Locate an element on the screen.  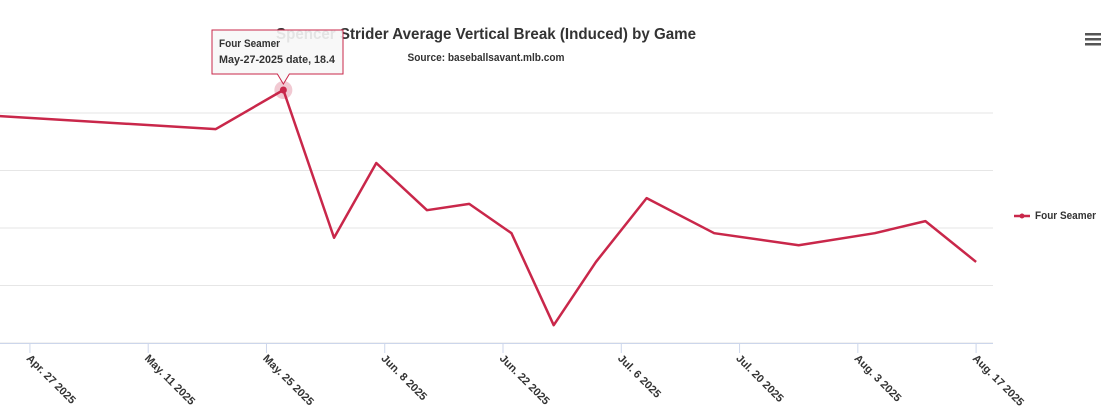
tooltip-text: May-27-2025 date, 18.4 is located at coordinates (277, 60).